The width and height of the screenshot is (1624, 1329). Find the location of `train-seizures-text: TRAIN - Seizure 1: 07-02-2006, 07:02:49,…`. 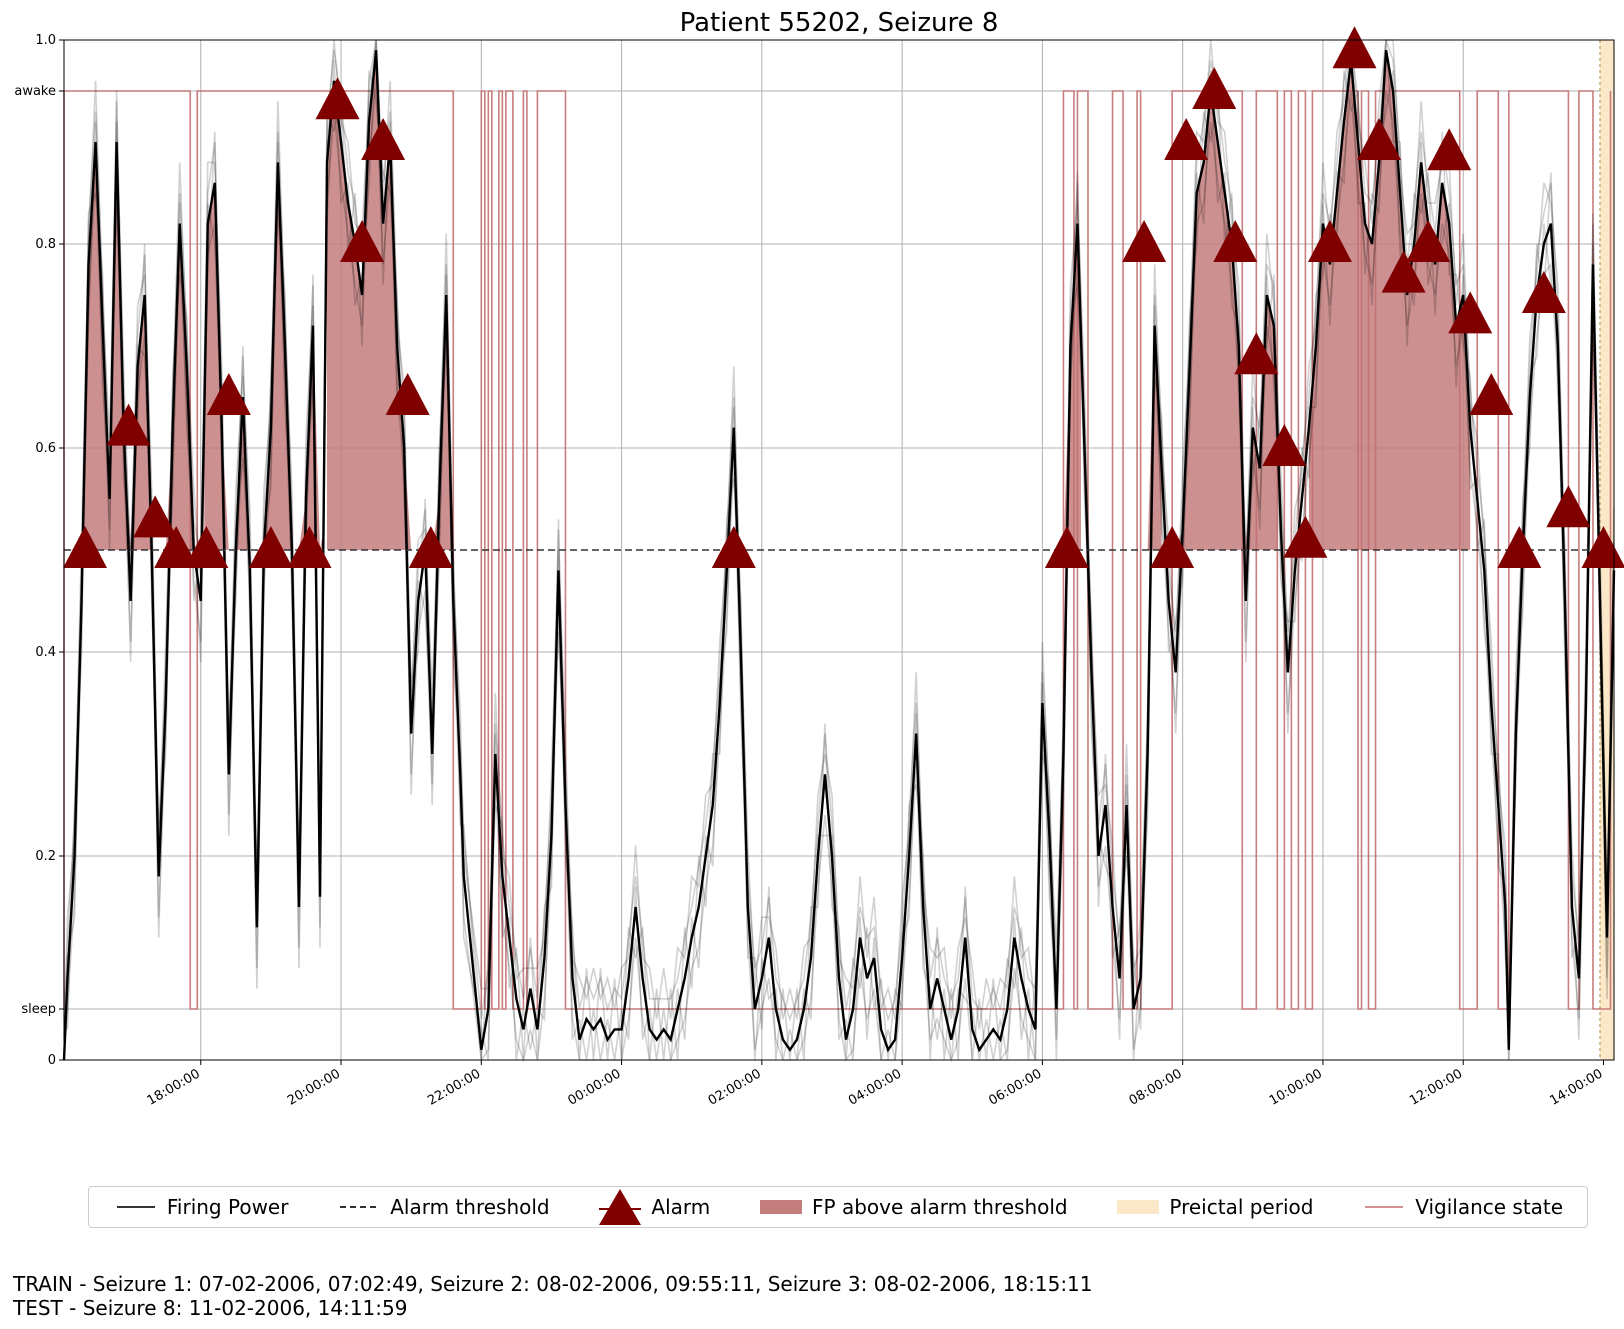

train-seizures-text: TRAIN - Seizure 1: 07-02-2006, 07:02:49,… is located at coordinates (553, 1284).